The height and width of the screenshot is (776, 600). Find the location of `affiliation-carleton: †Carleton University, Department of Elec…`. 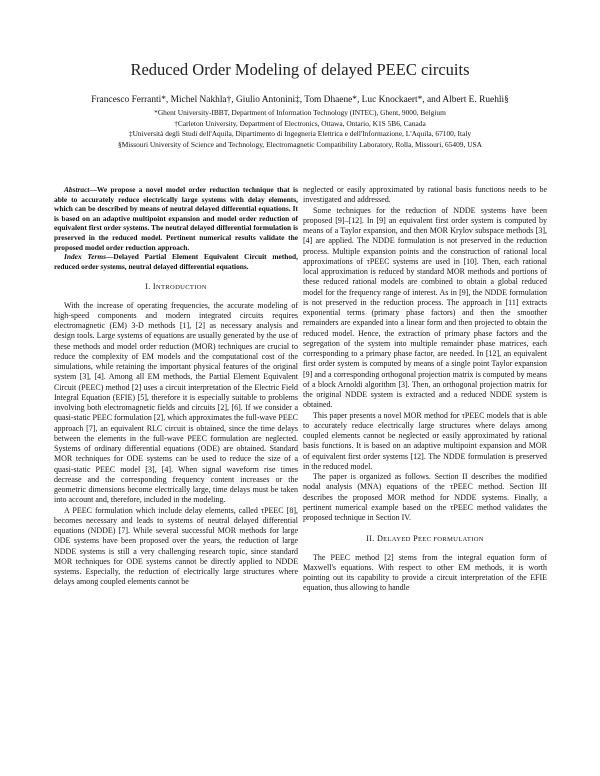

affiliation-carleton: †Carleton University, Department of Elec… is located at coordinates (300, 123).